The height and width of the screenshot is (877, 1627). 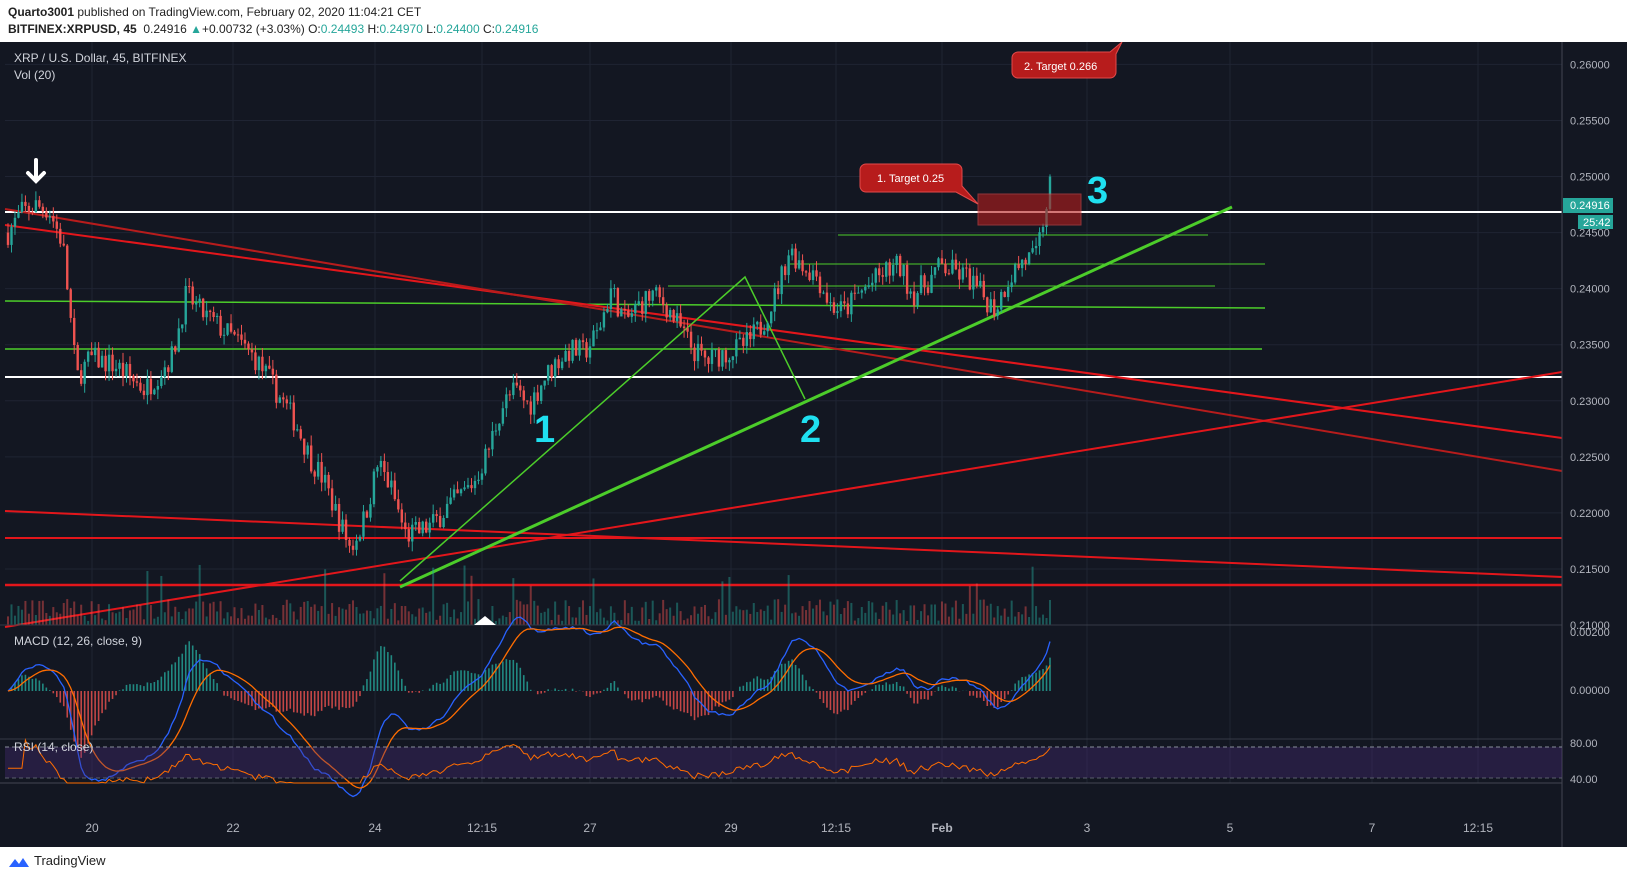 What do you see at coordinates (41, 12) in the screenshot?
I see `author-name: Quarto3001` at bounding box center [41, 12].